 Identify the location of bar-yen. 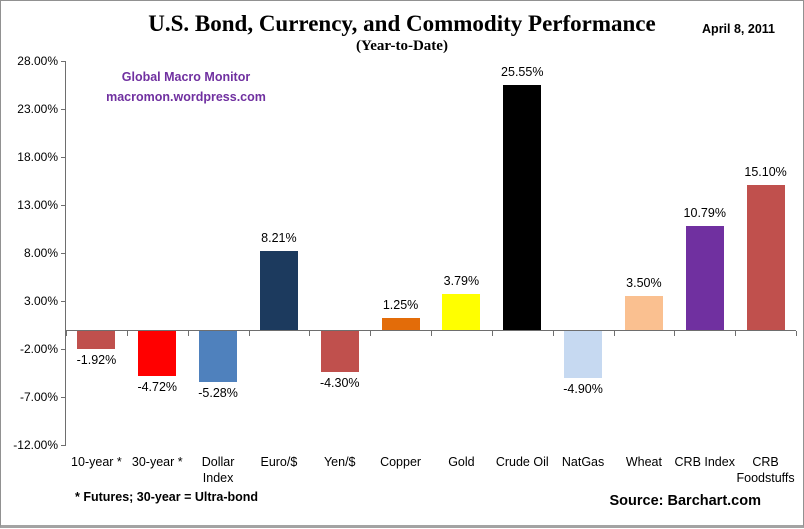
(339, 352).